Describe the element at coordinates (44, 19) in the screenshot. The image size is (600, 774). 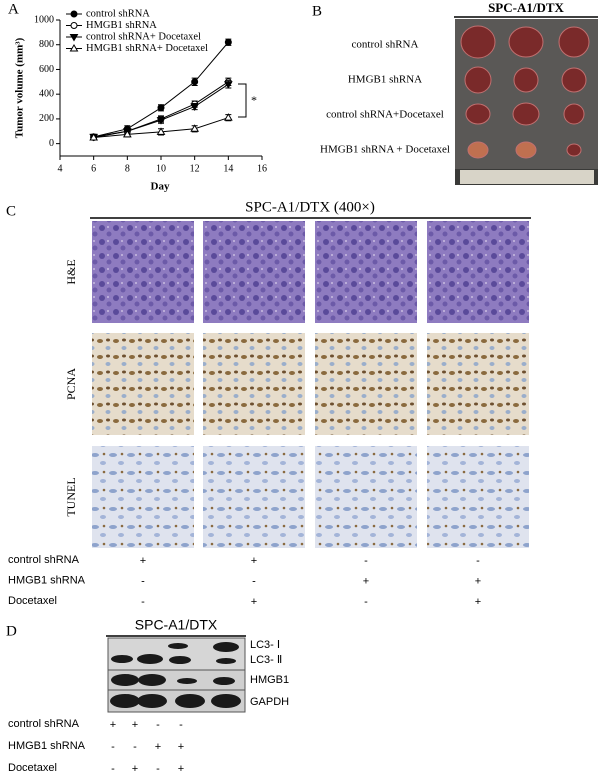
I see `y-tick-label: 1000` at that location.